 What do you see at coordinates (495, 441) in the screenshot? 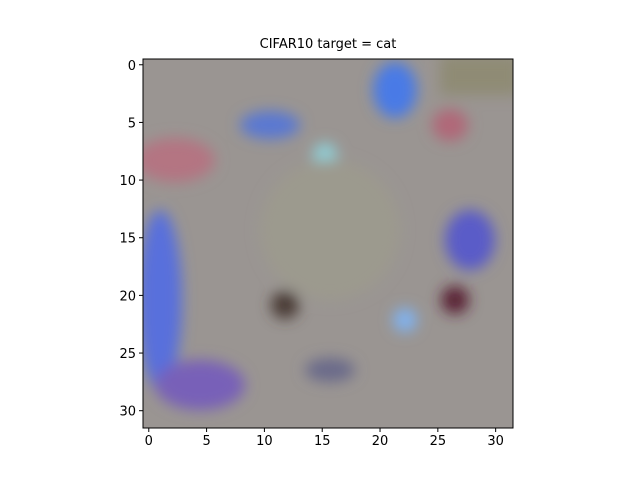
I see `x-tick-label: 30` at bounding box center [495, 441].